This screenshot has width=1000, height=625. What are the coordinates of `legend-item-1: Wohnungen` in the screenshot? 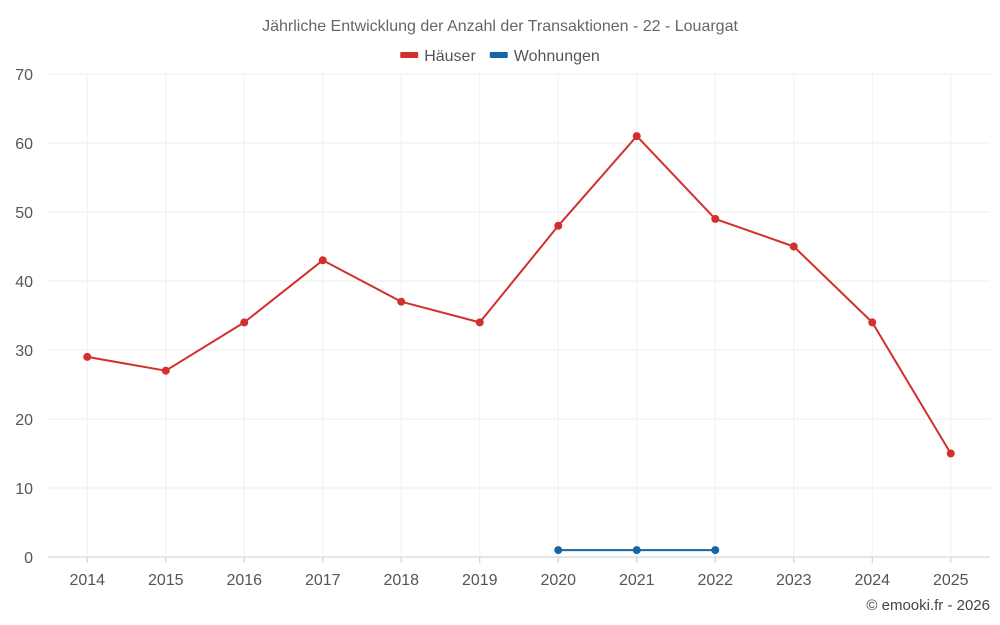 It's located at (544, 56).